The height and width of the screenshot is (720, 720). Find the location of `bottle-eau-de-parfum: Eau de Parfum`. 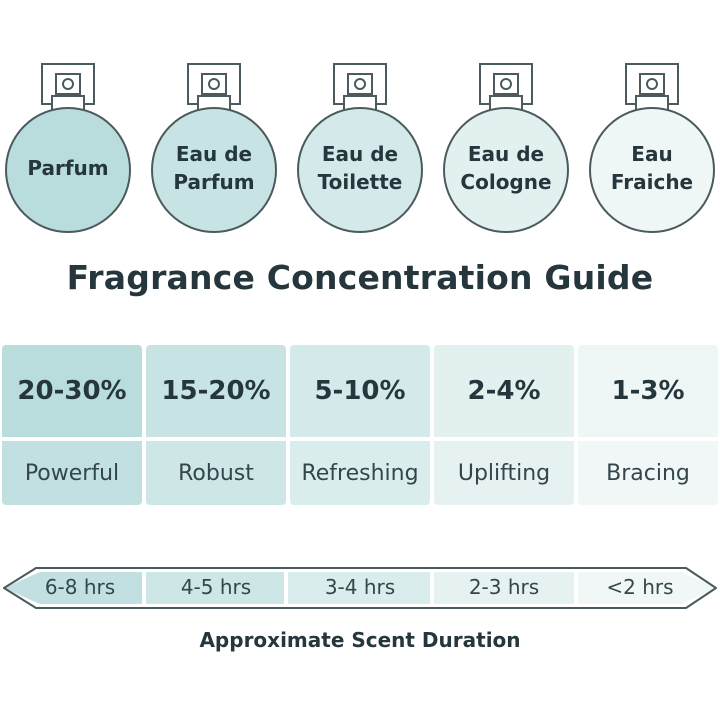

bottle-eau-de-parfum: Eau de Parfum is located at coordinates (214, 147).